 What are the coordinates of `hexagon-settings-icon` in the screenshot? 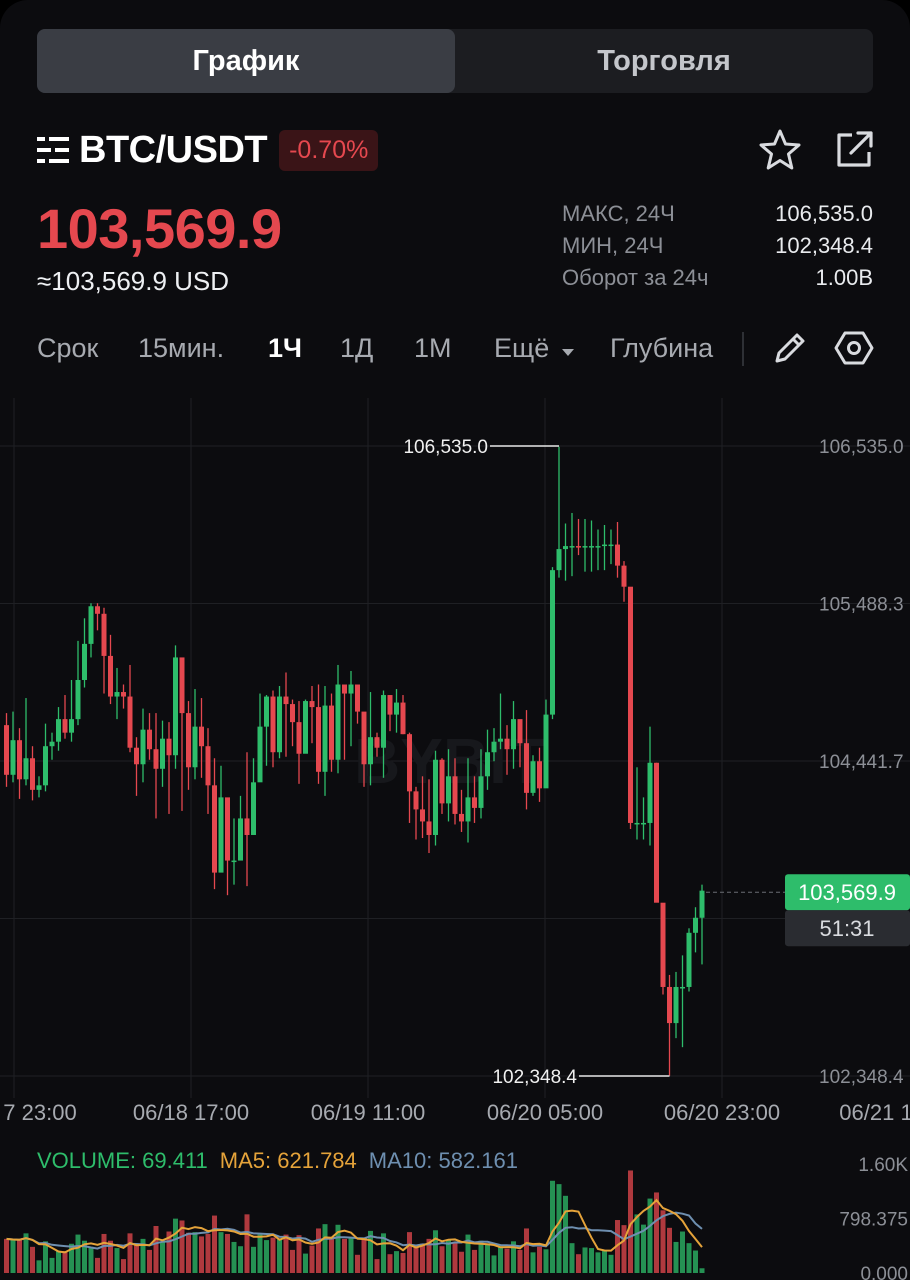 It's located at (854, 348).